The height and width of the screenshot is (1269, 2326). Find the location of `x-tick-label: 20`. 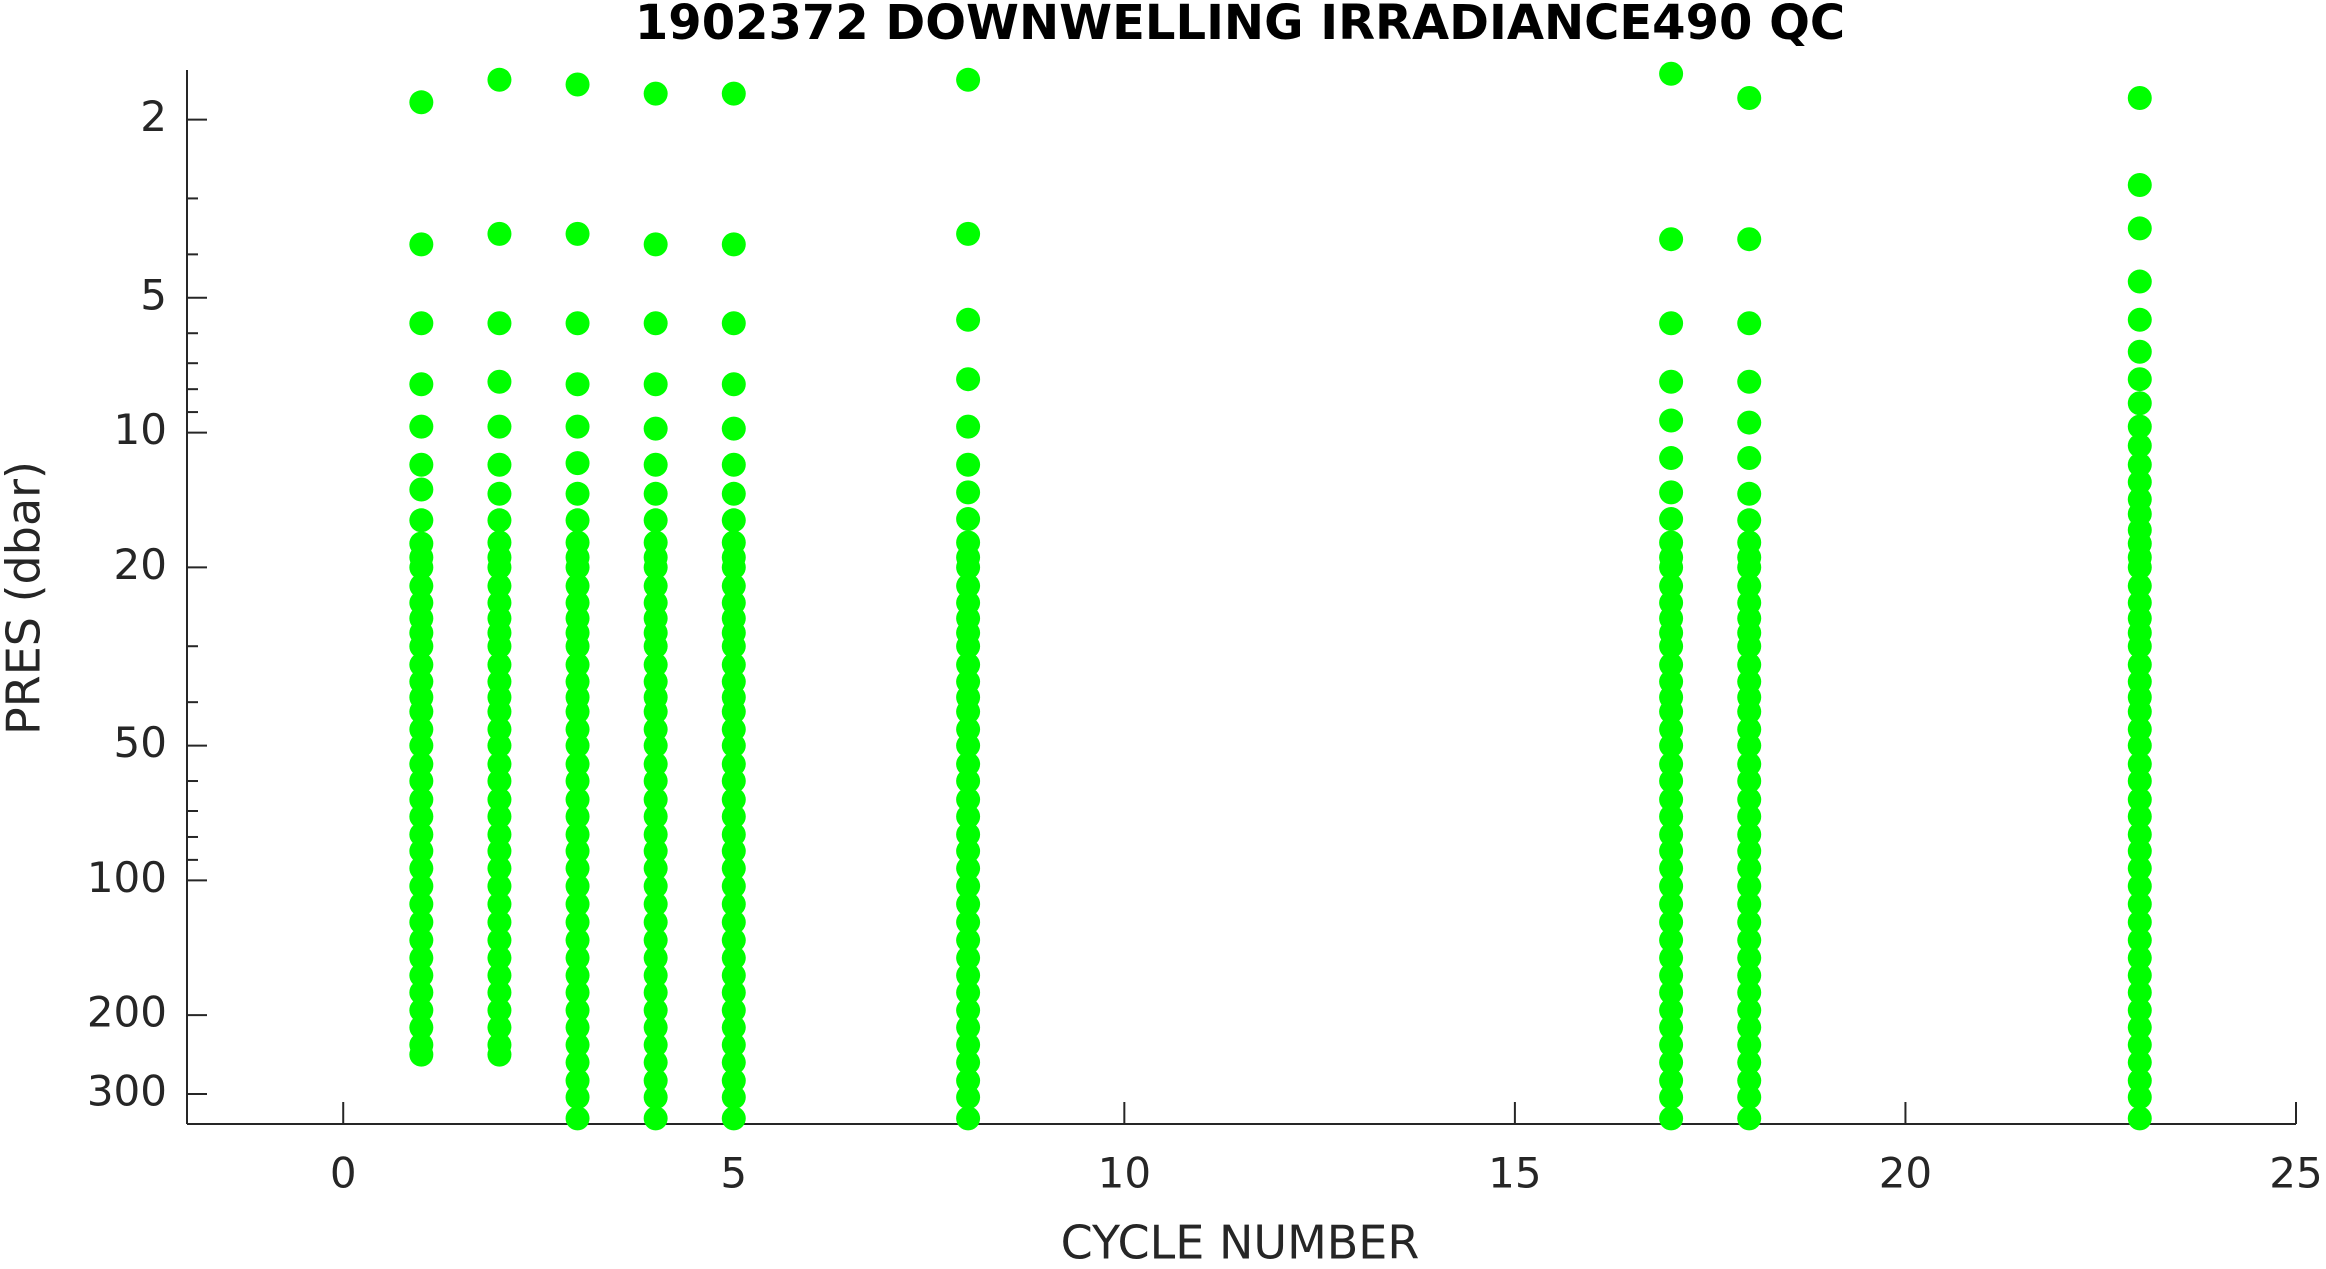

x-tick-label: 20 is located at coordinates (1905, 1173).